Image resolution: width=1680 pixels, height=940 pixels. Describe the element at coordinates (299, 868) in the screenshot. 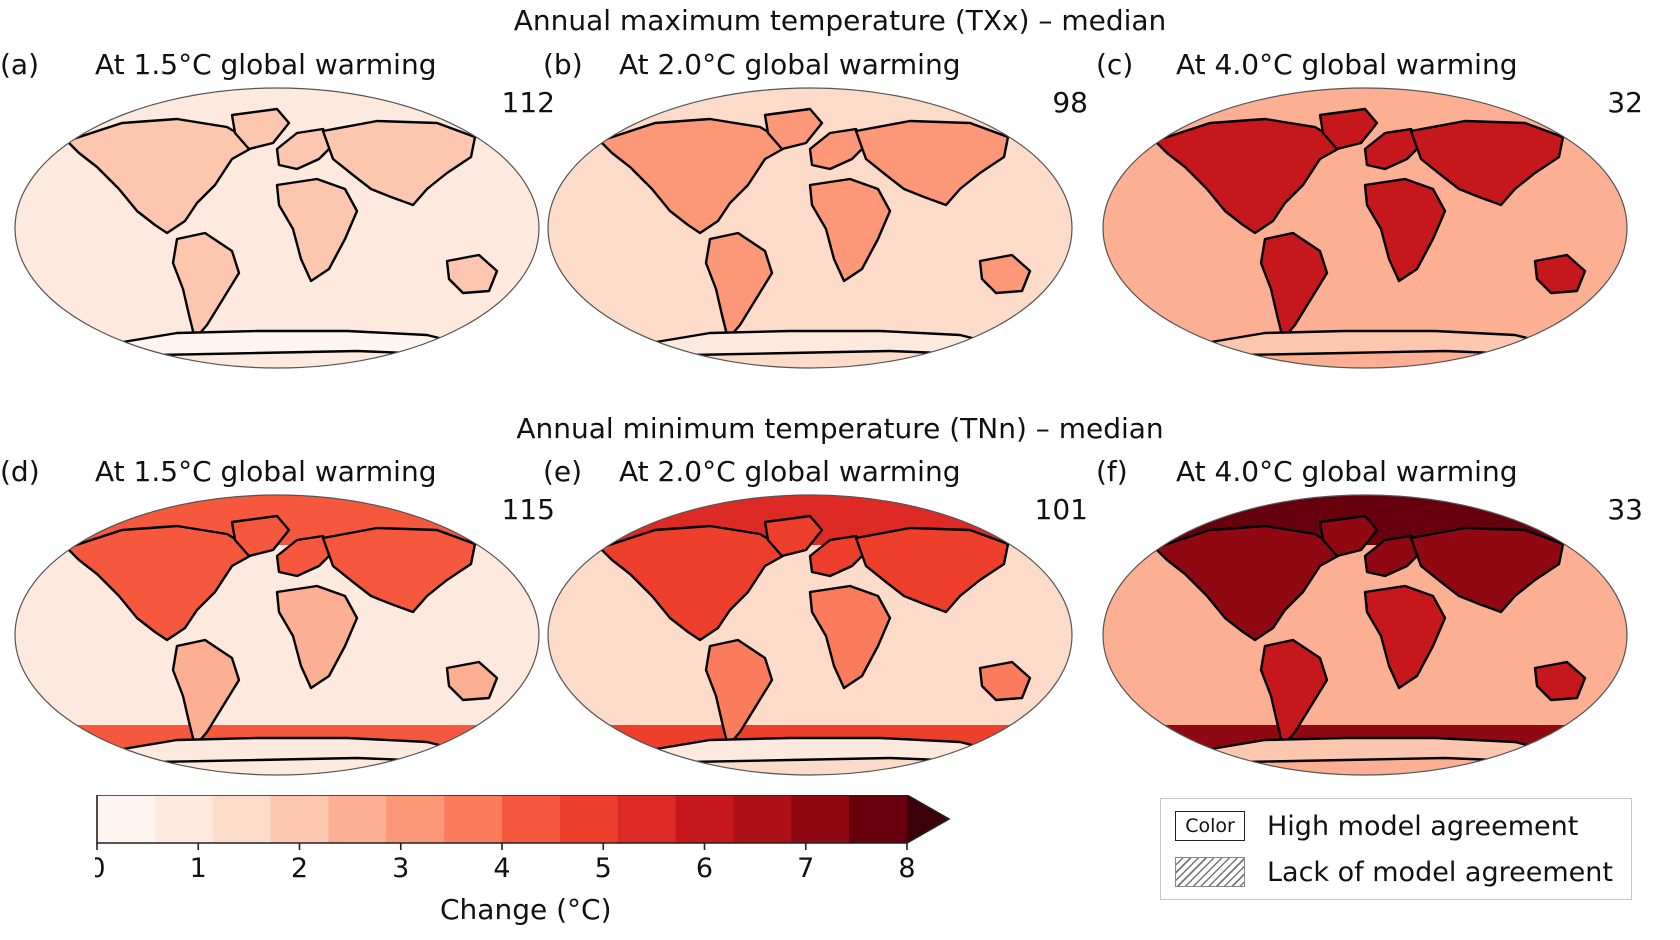

I see `colorbar-tick-label: 2` at that location.